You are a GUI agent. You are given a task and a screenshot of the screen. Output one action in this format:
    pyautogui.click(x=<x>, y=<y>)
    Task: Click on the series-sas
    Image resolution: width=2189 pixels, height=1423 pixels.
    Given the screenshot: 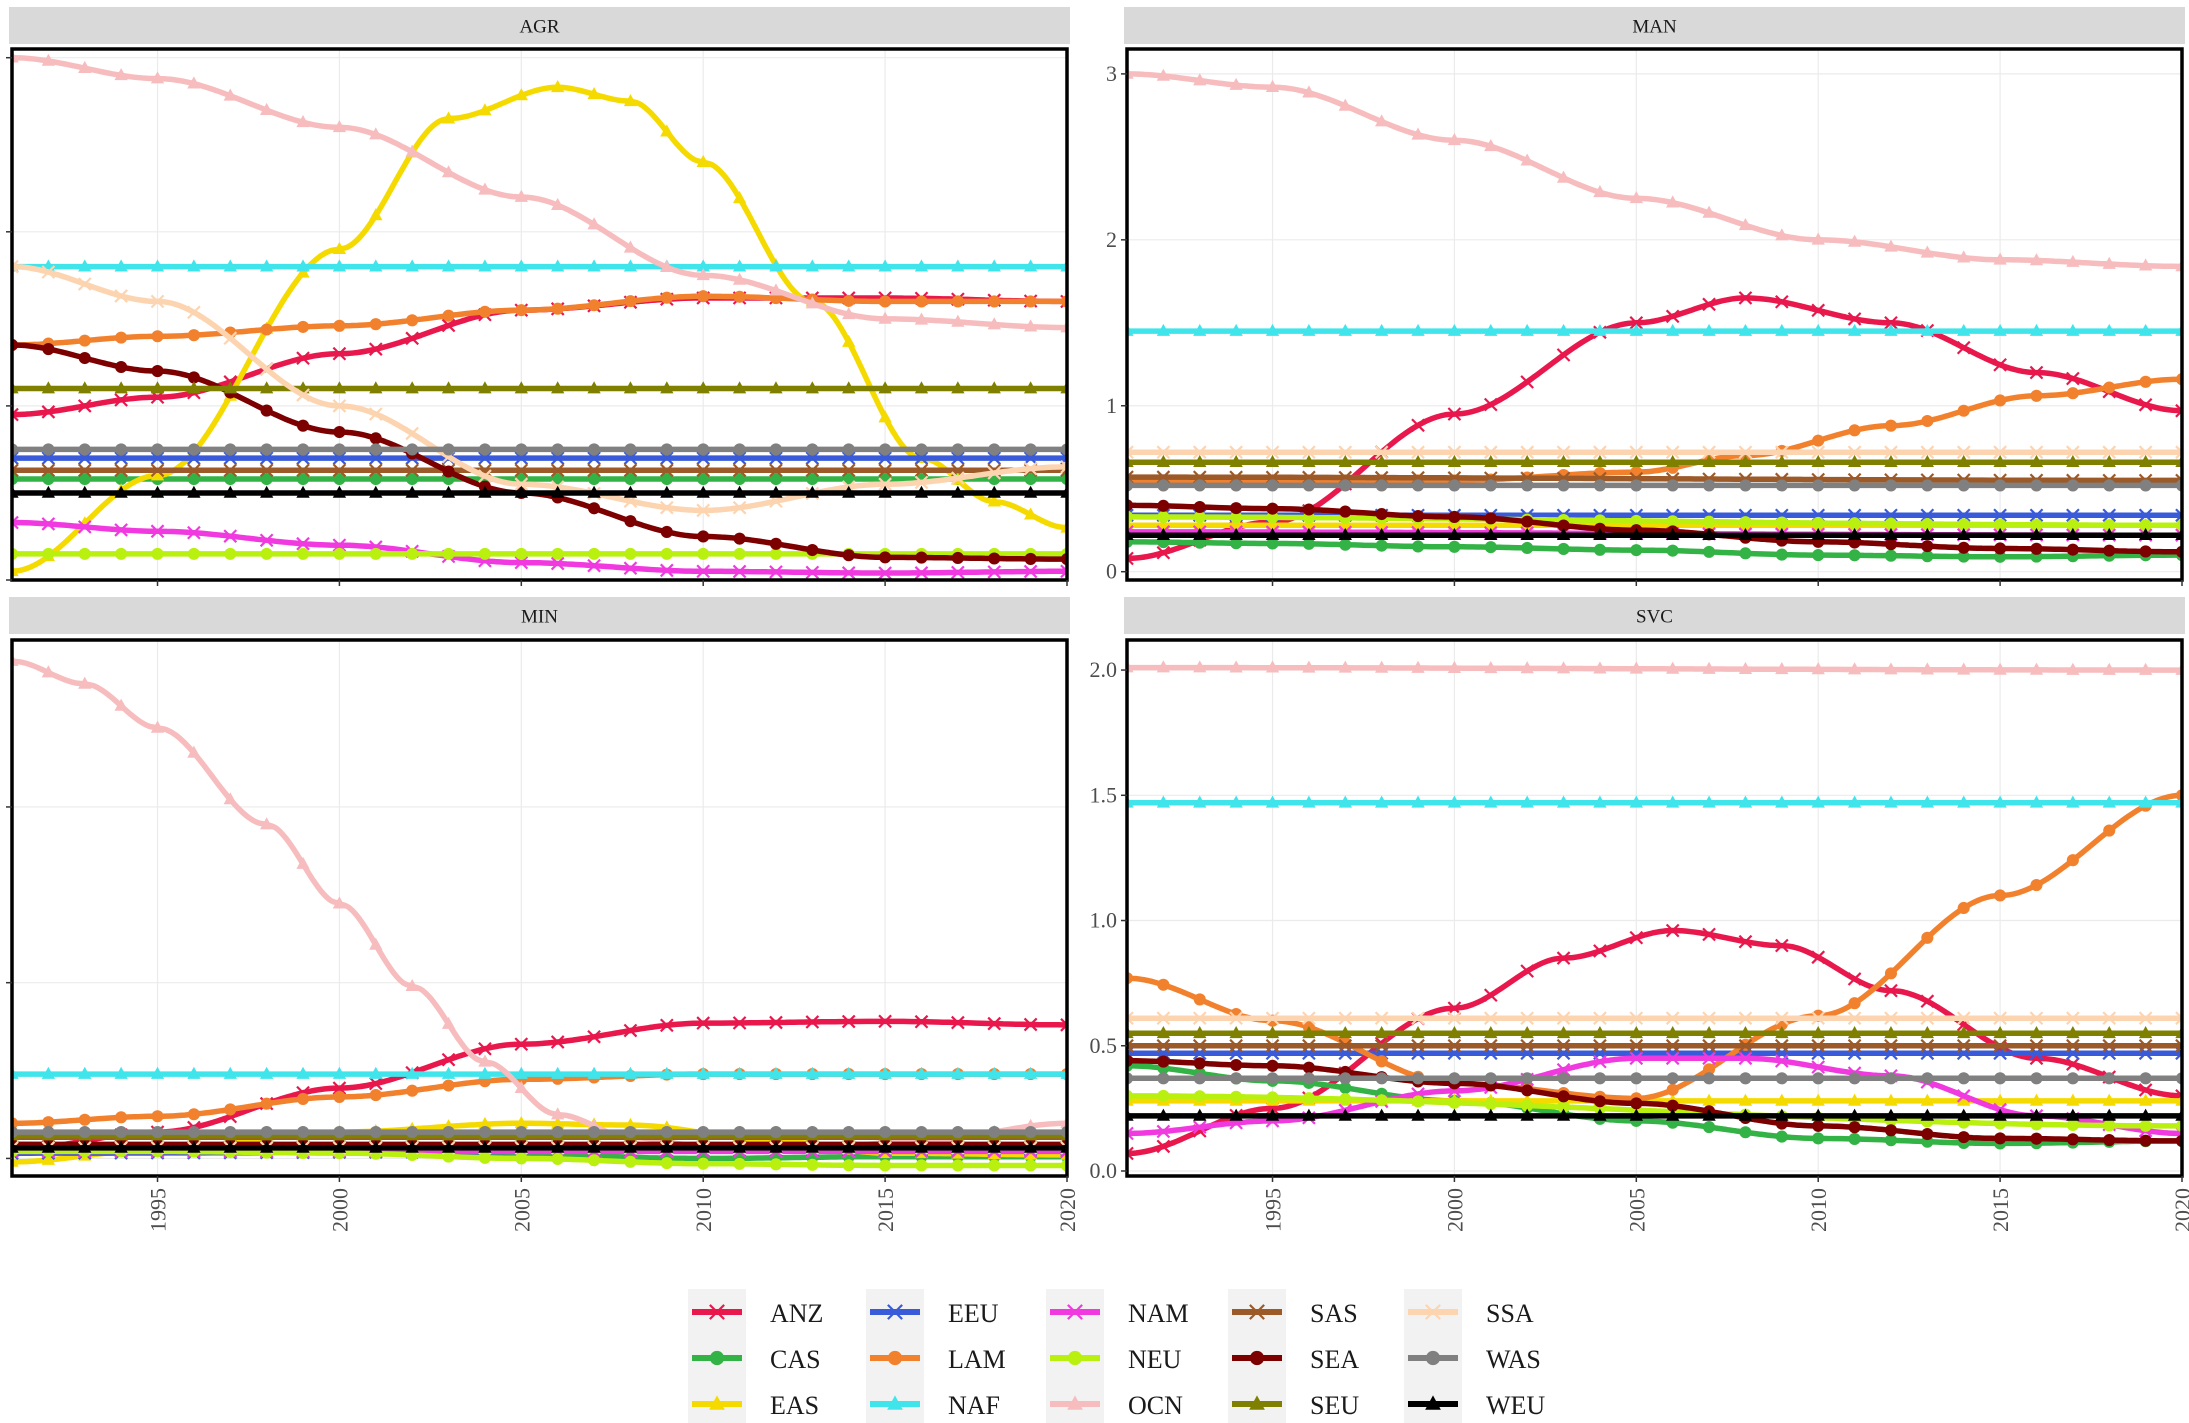 What is the action you would take?
    pyautogui.click(x=539, y=470)
    